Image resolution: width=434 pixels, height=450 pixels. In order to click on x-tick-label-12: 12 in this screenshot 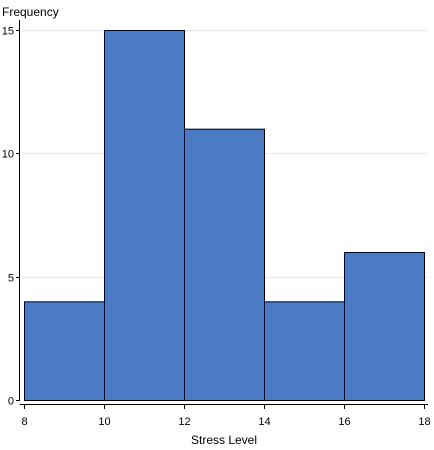, I will do `click(184, 422)`.